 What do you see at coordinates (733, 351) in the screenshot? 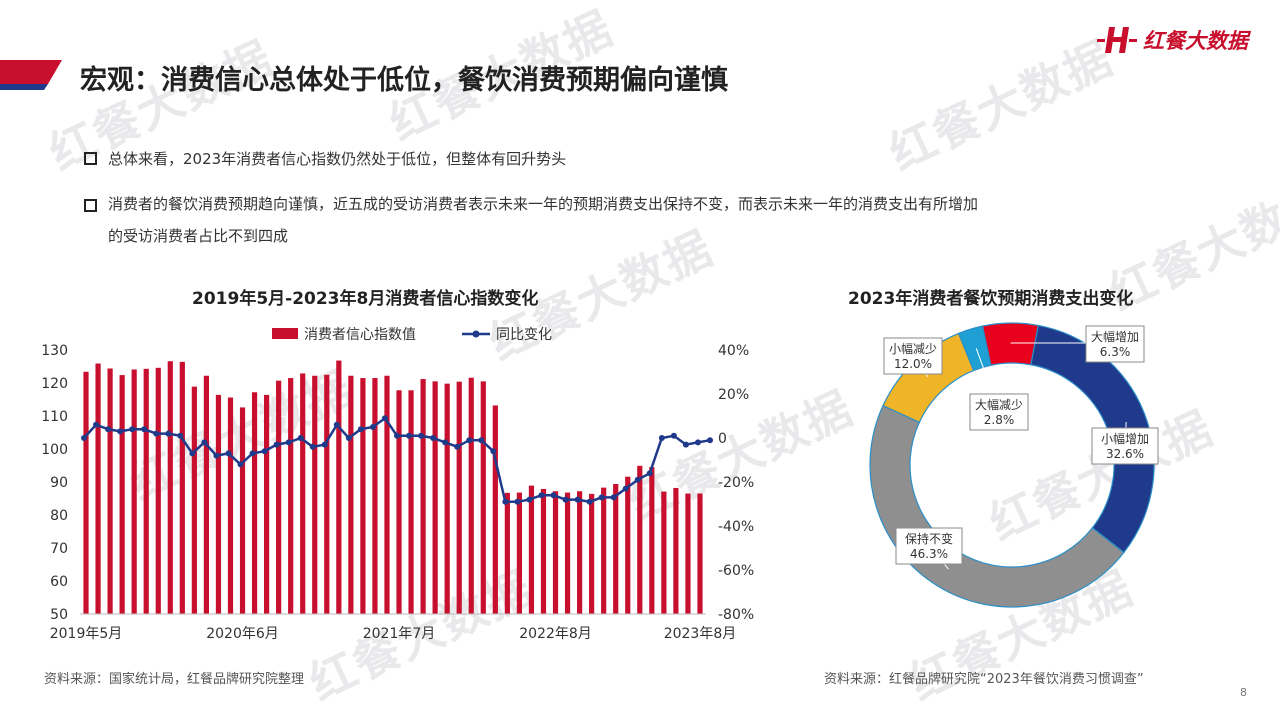
I see `y-right-tick-label: 40%` at bounding box center [733, 351].